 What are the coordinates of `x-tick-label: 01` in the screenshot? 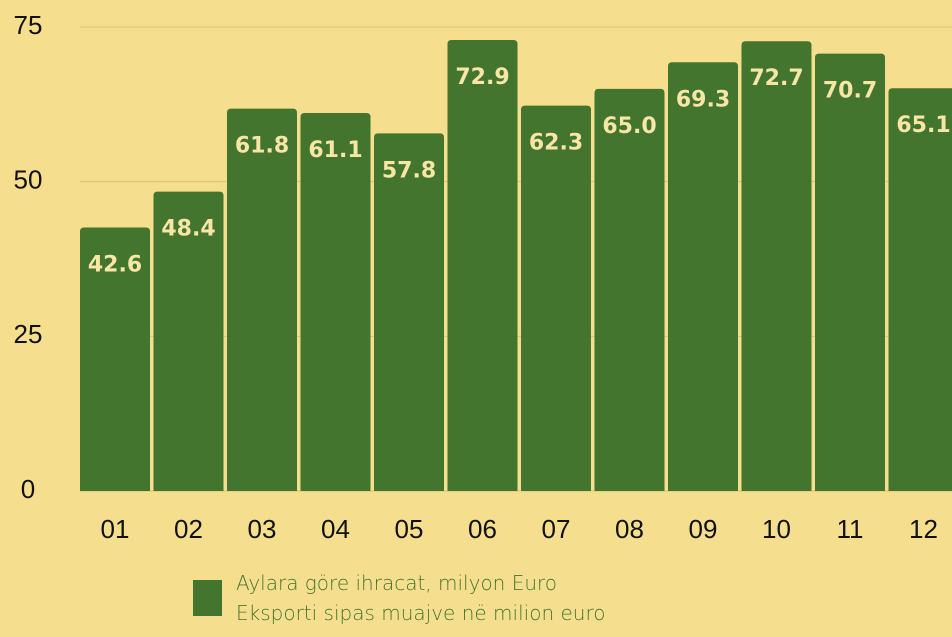 It's located at (115, 529).